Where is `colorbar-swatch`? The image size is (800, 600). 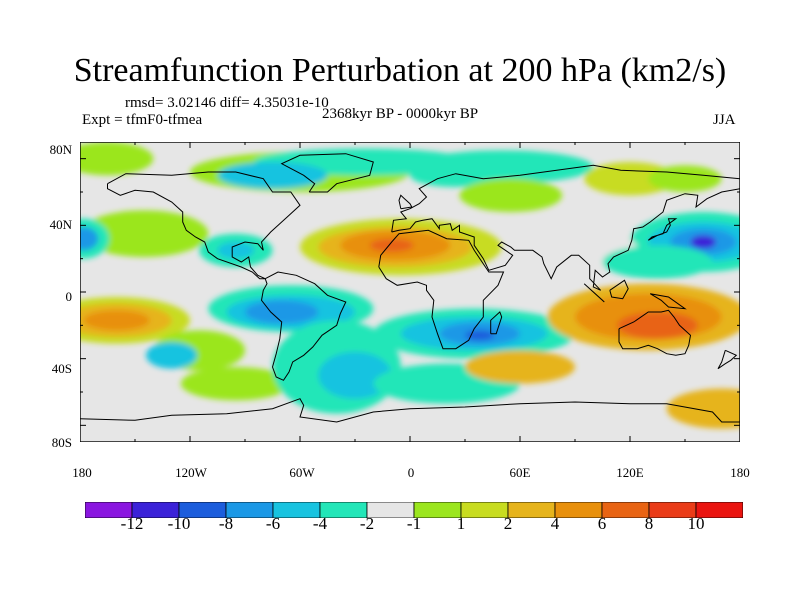
colorbar-swatch is located at coordinates (719, 510).